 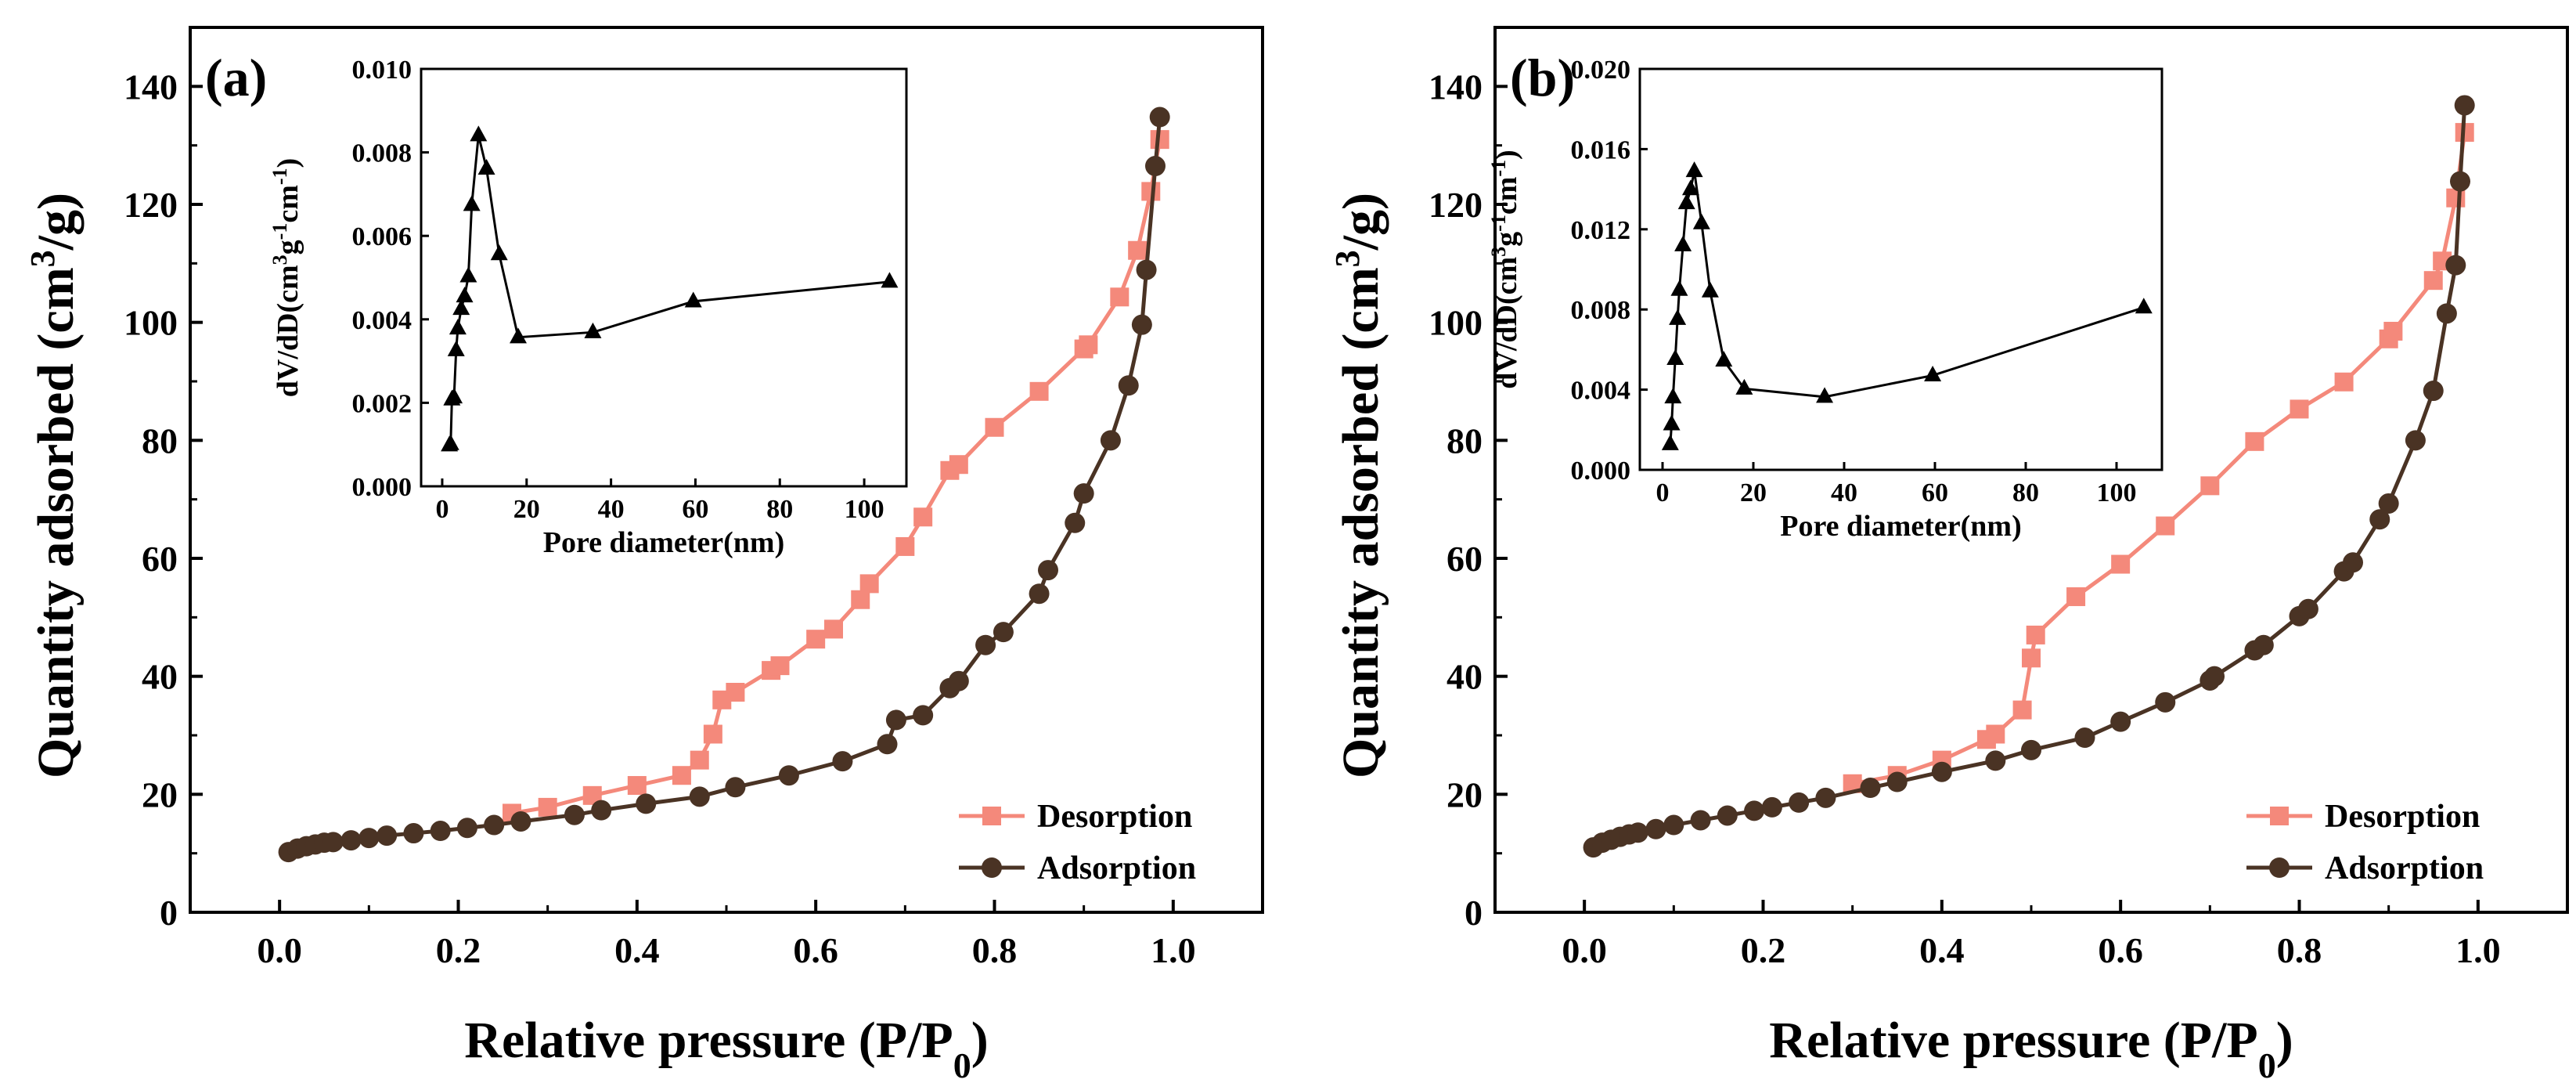 I want to click on y-tick-label: 40, so click(x=1465, y=677).